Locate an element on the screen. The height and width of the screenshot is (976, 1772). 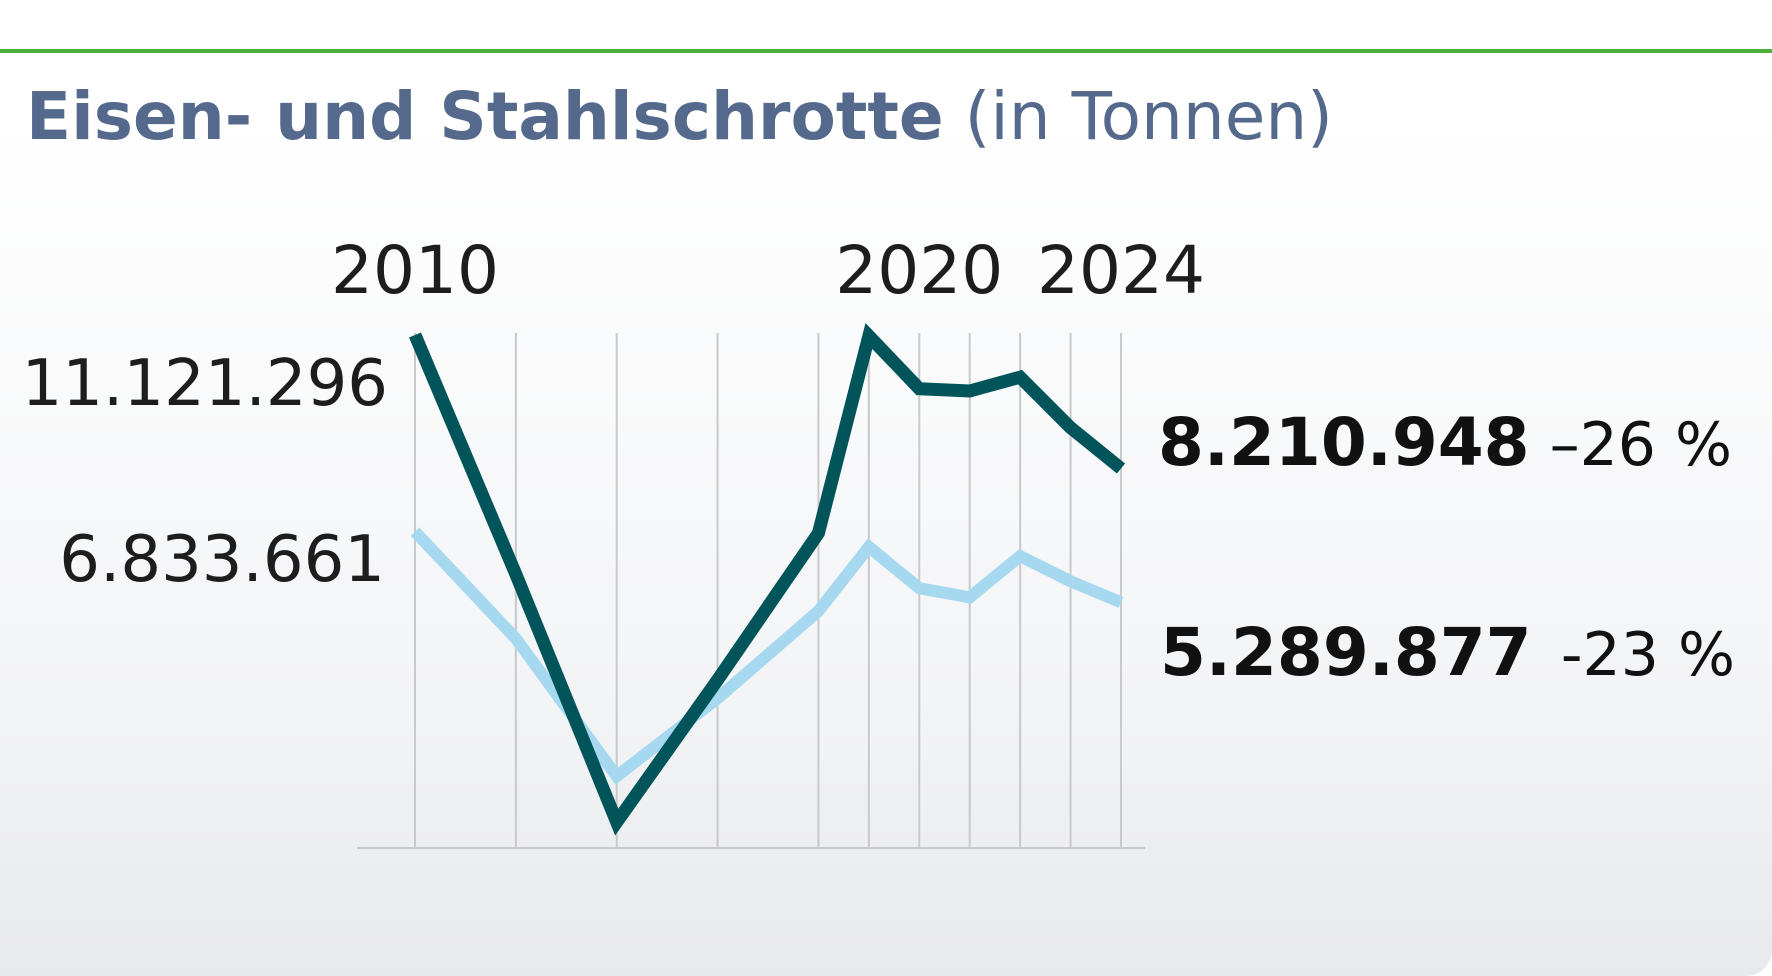
change-label-light: -23 % is located at coordinates (1648, 655).